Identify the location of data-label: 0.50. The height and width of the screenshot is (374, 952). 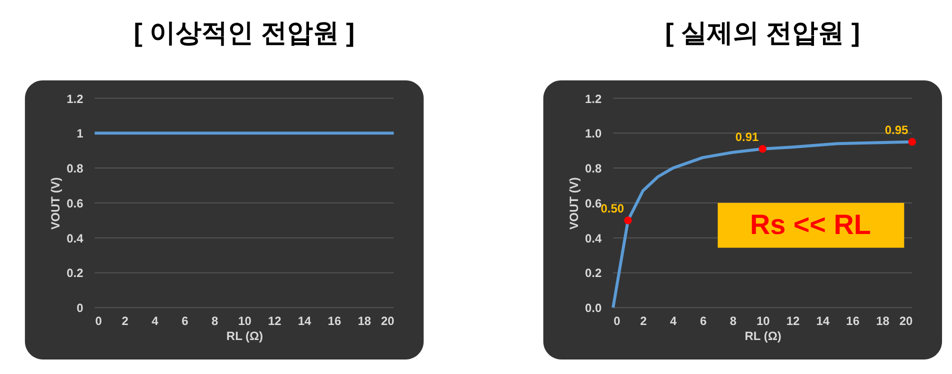
(612, 208).